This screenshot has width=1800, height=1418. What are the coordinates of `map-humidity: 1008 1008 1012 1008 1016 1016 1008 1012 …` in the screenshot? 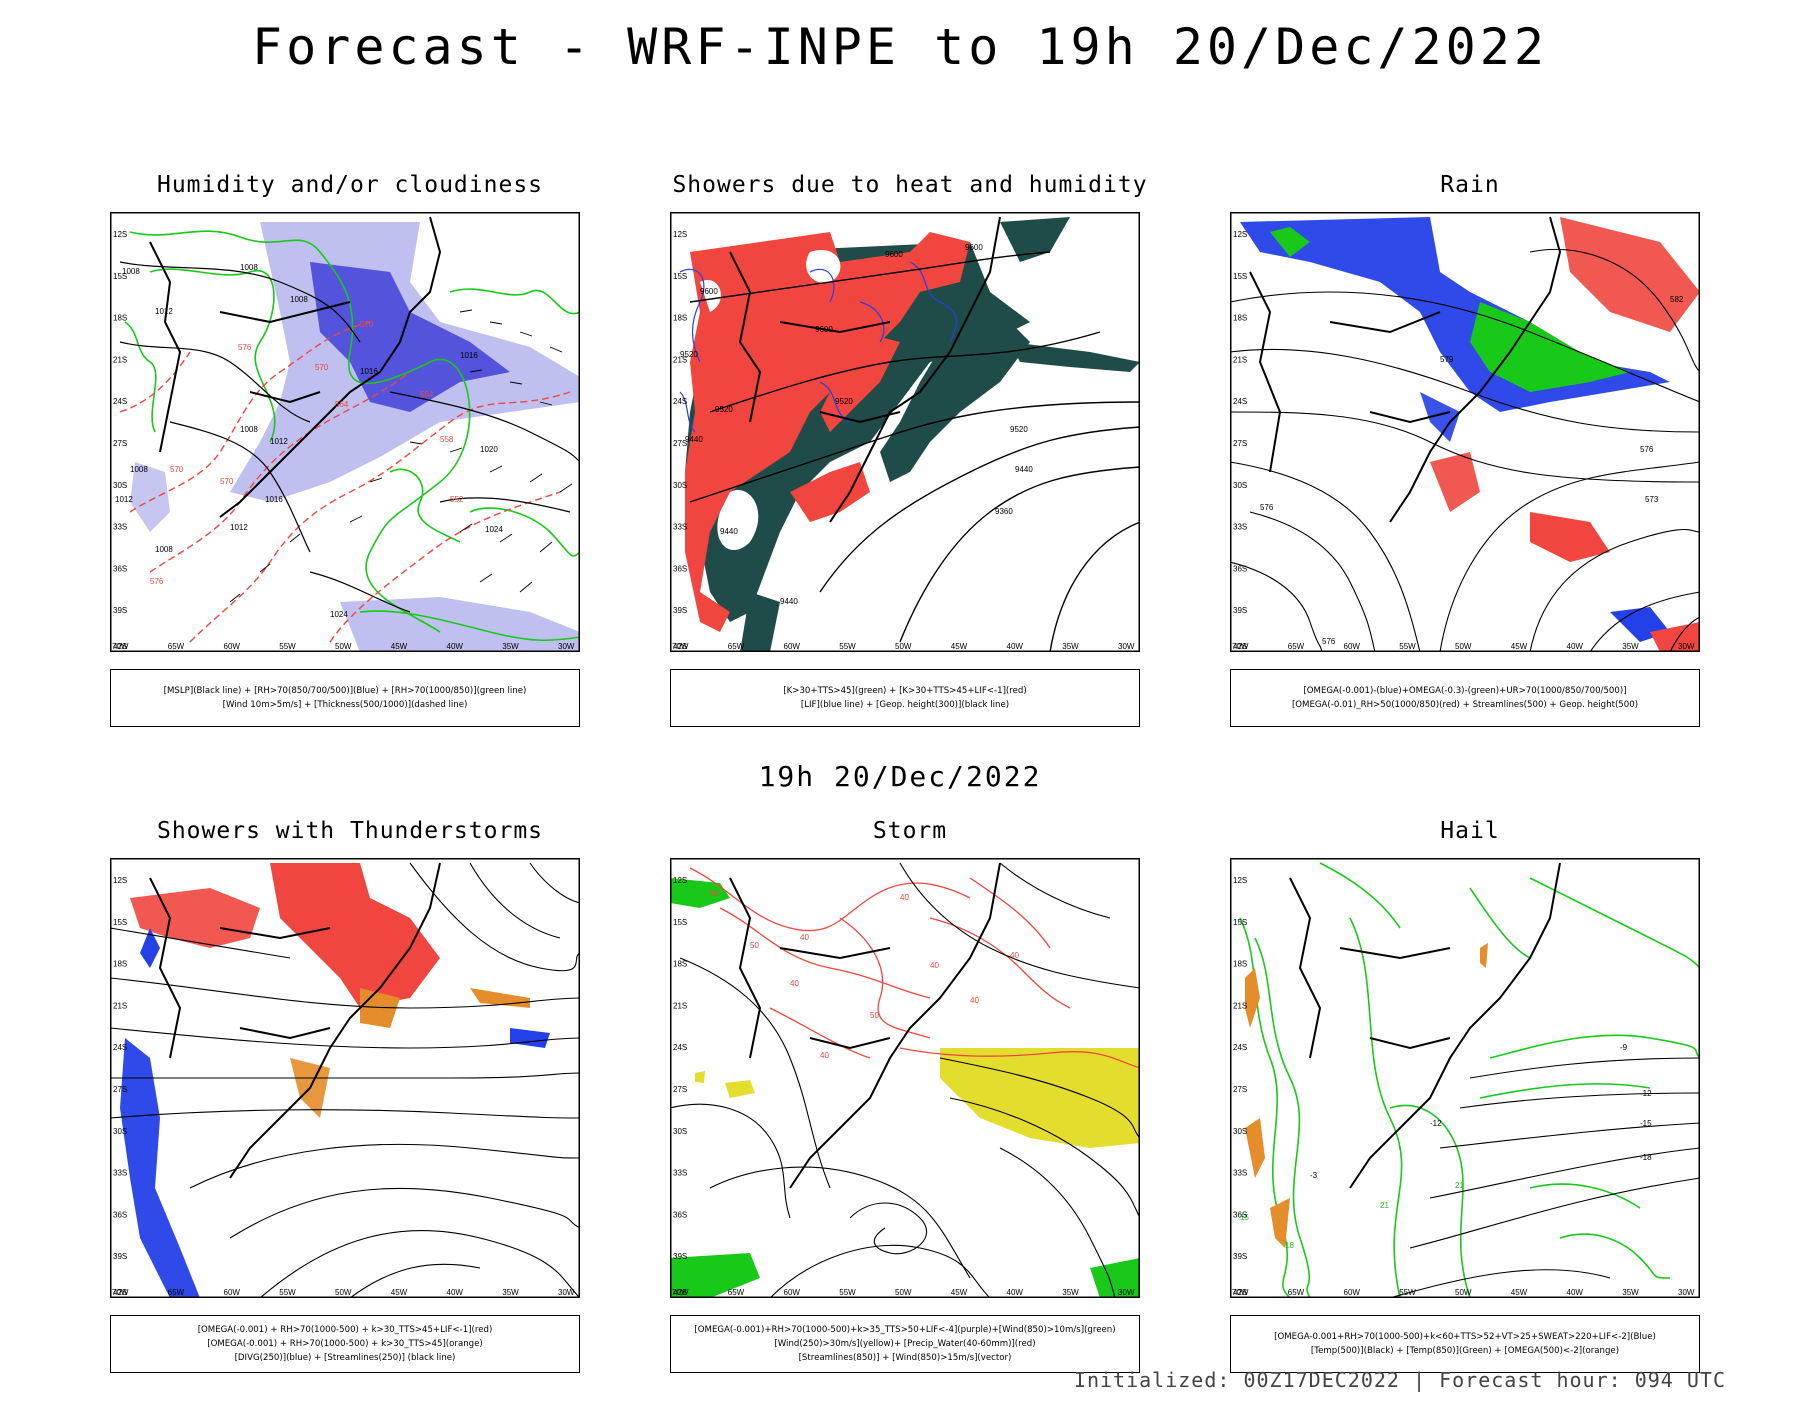 It's located at (345, 432).